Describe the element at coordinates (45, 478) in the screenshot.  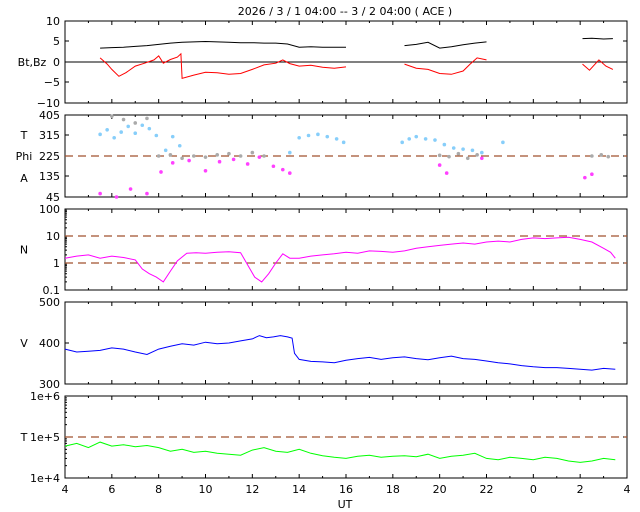
I see `y-tick-label: 1e+4` at that location.